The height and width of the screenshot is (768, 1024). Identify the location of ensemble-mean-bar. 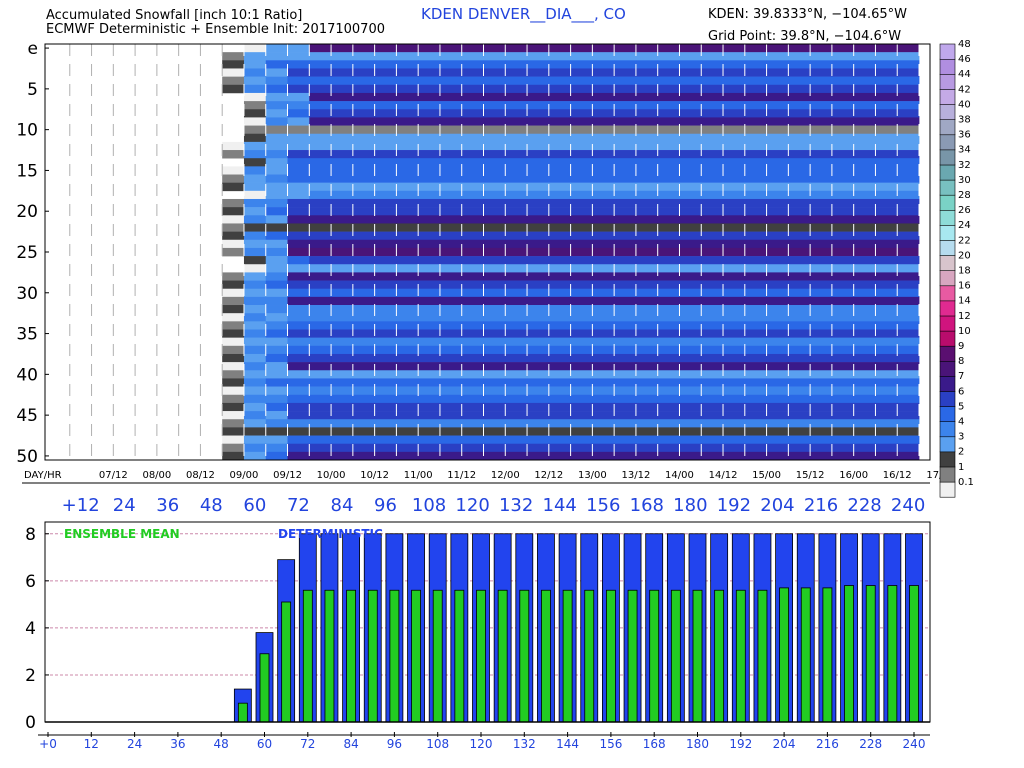
(632, 656).